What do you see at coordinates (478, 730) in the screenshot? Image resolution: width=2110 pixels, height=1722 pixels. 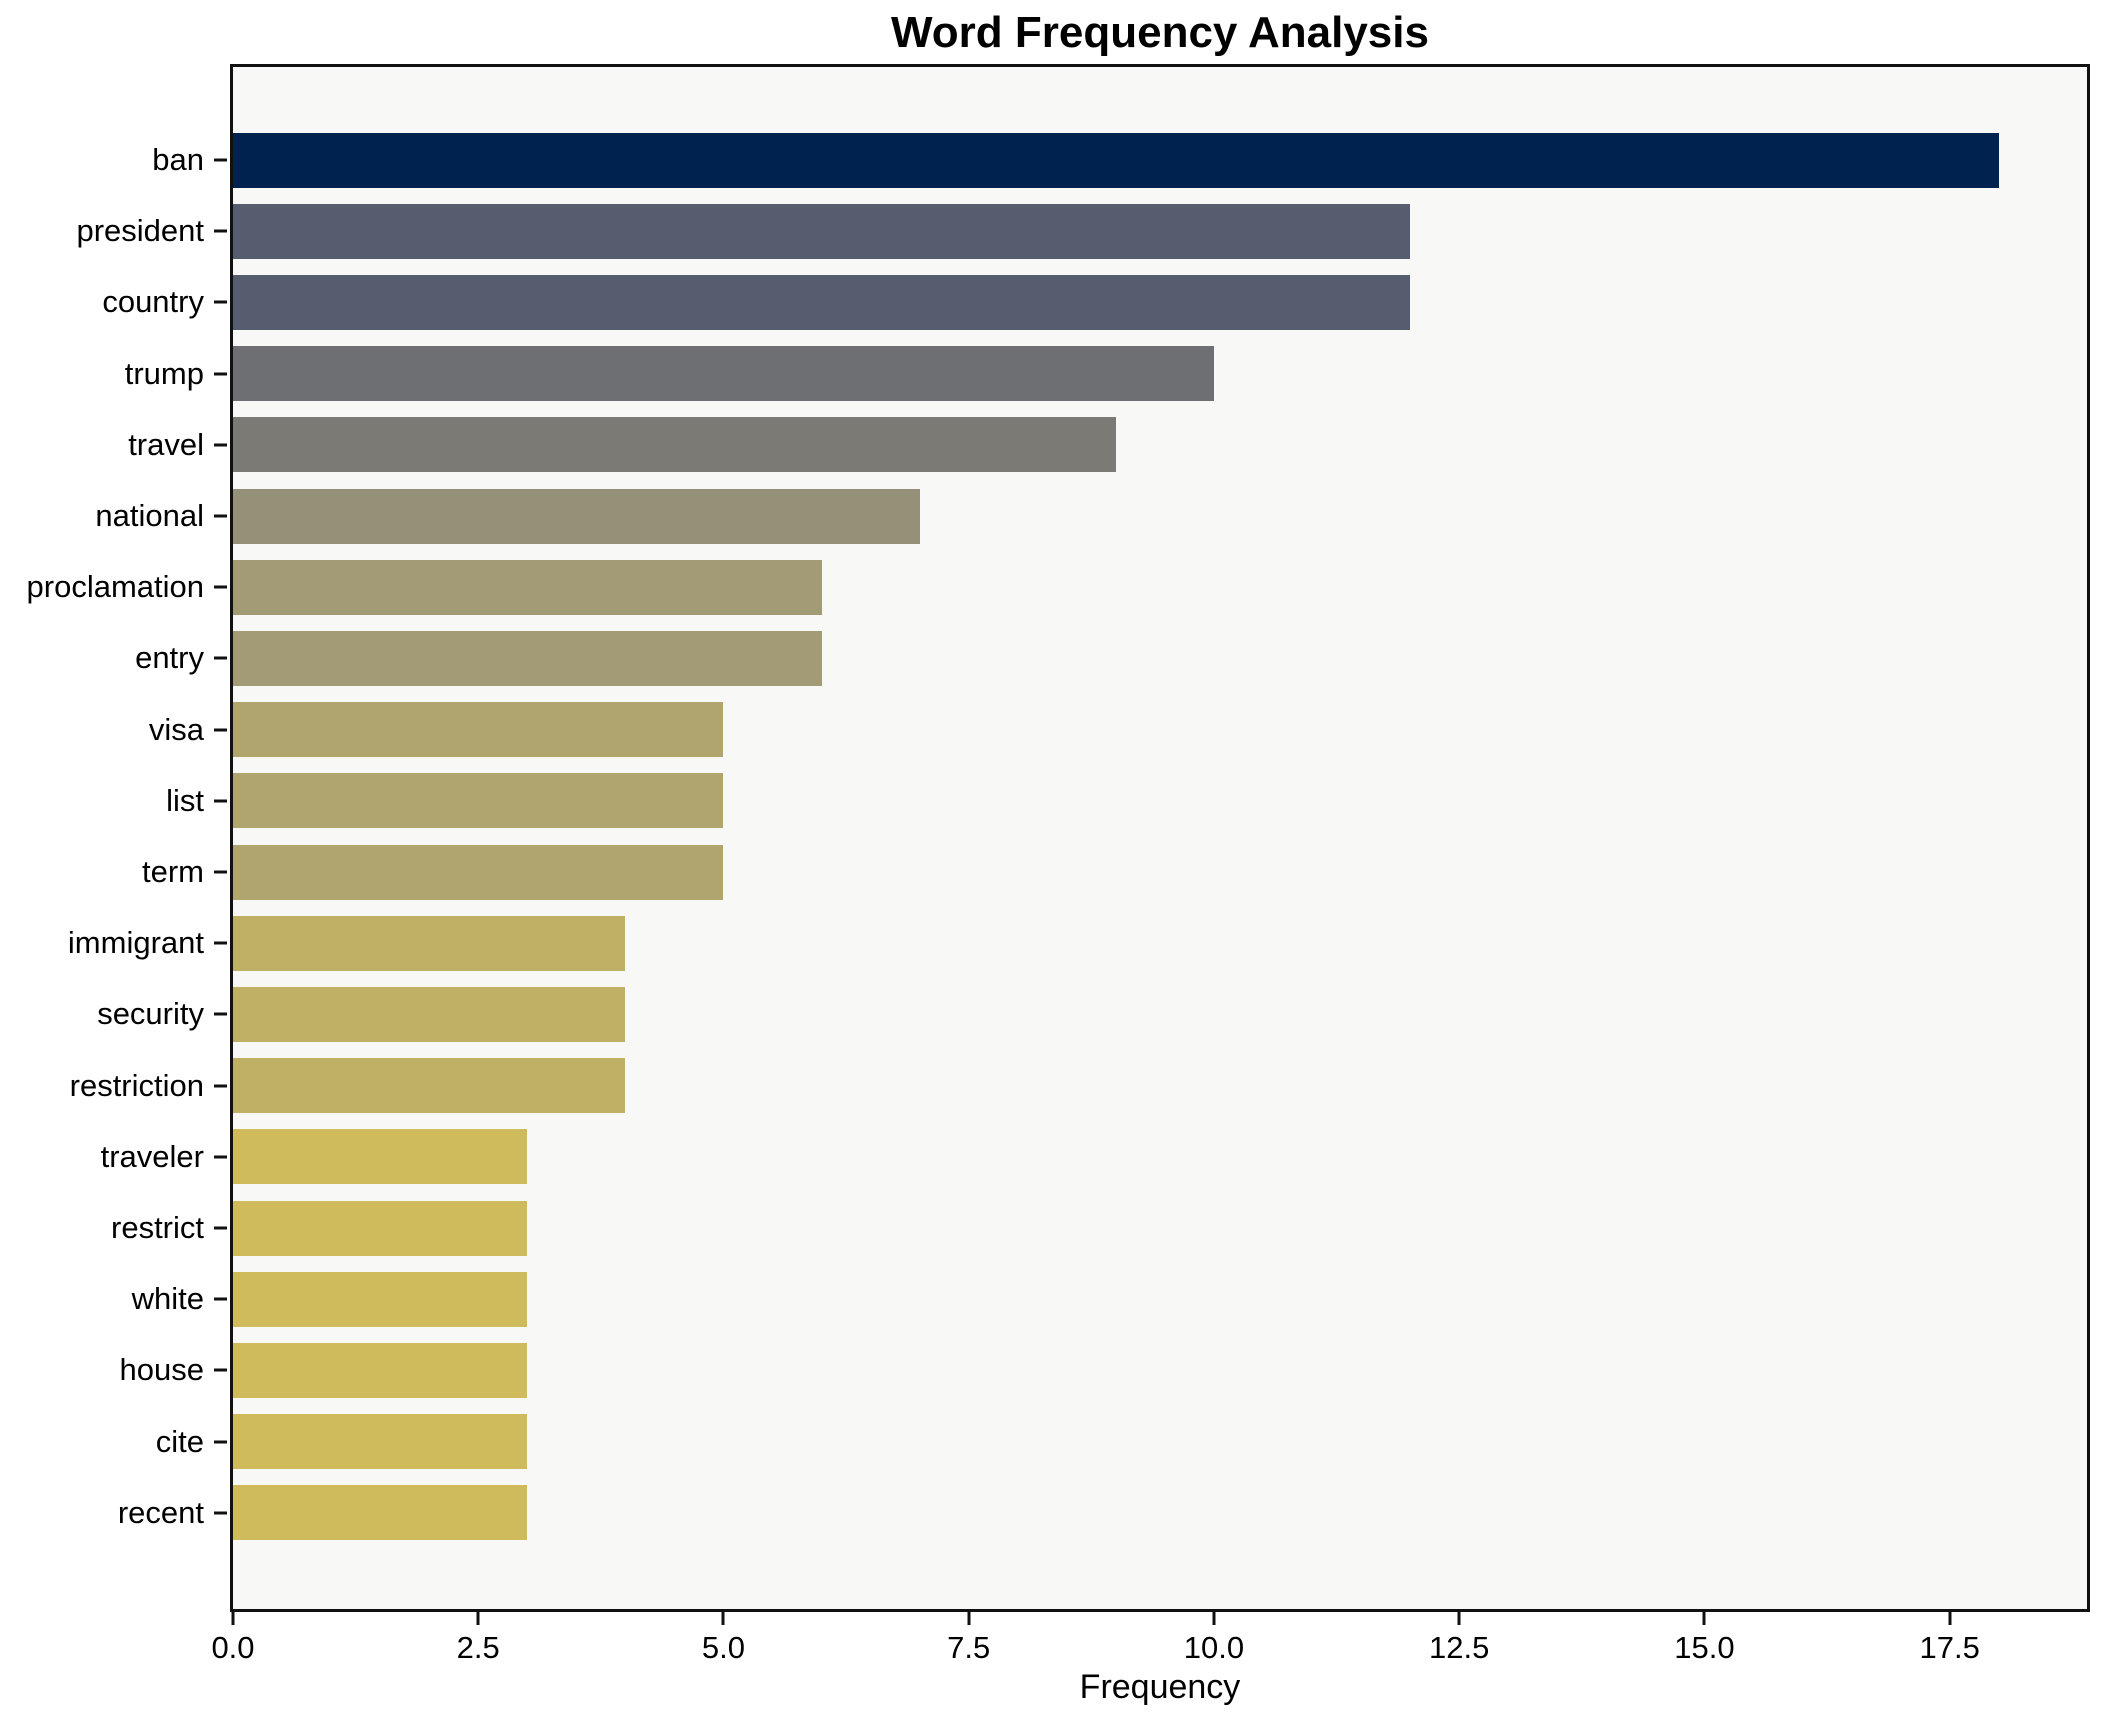 I see `bar-visa` at bounding box center [478, 730].